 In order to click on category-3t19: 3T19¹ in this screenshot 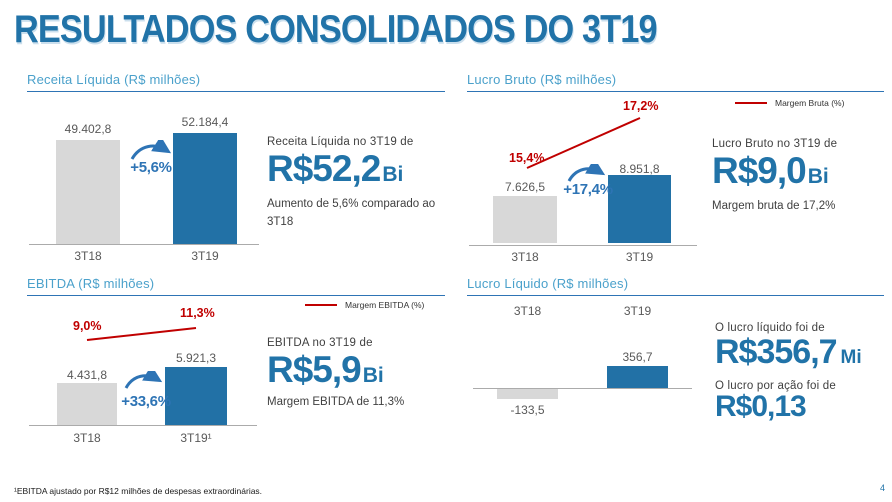, I will do `click(196, 438)`.